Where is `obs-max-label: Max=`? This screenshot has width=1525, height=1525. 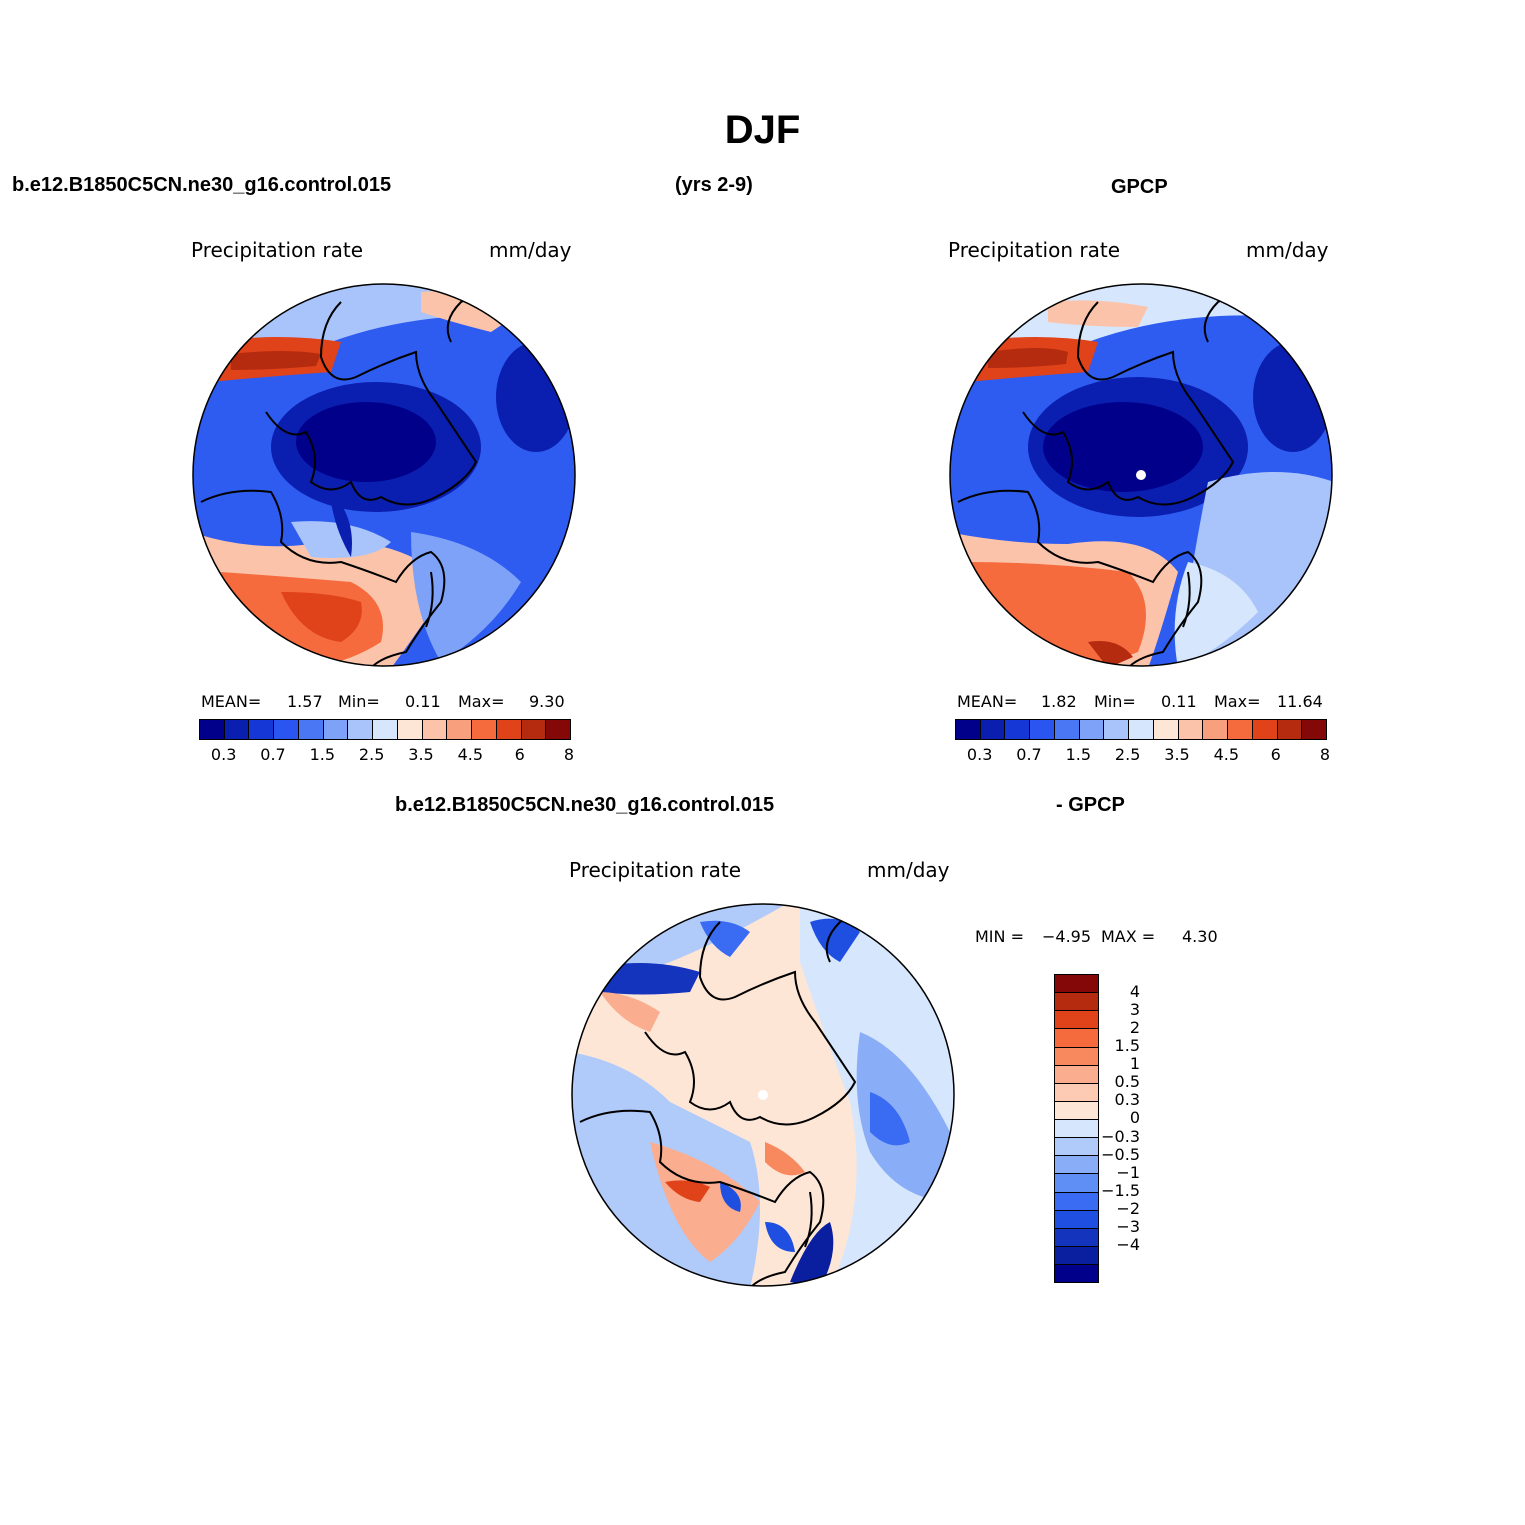 obs-max-label: Max= is located at coordinates (1237, 701).